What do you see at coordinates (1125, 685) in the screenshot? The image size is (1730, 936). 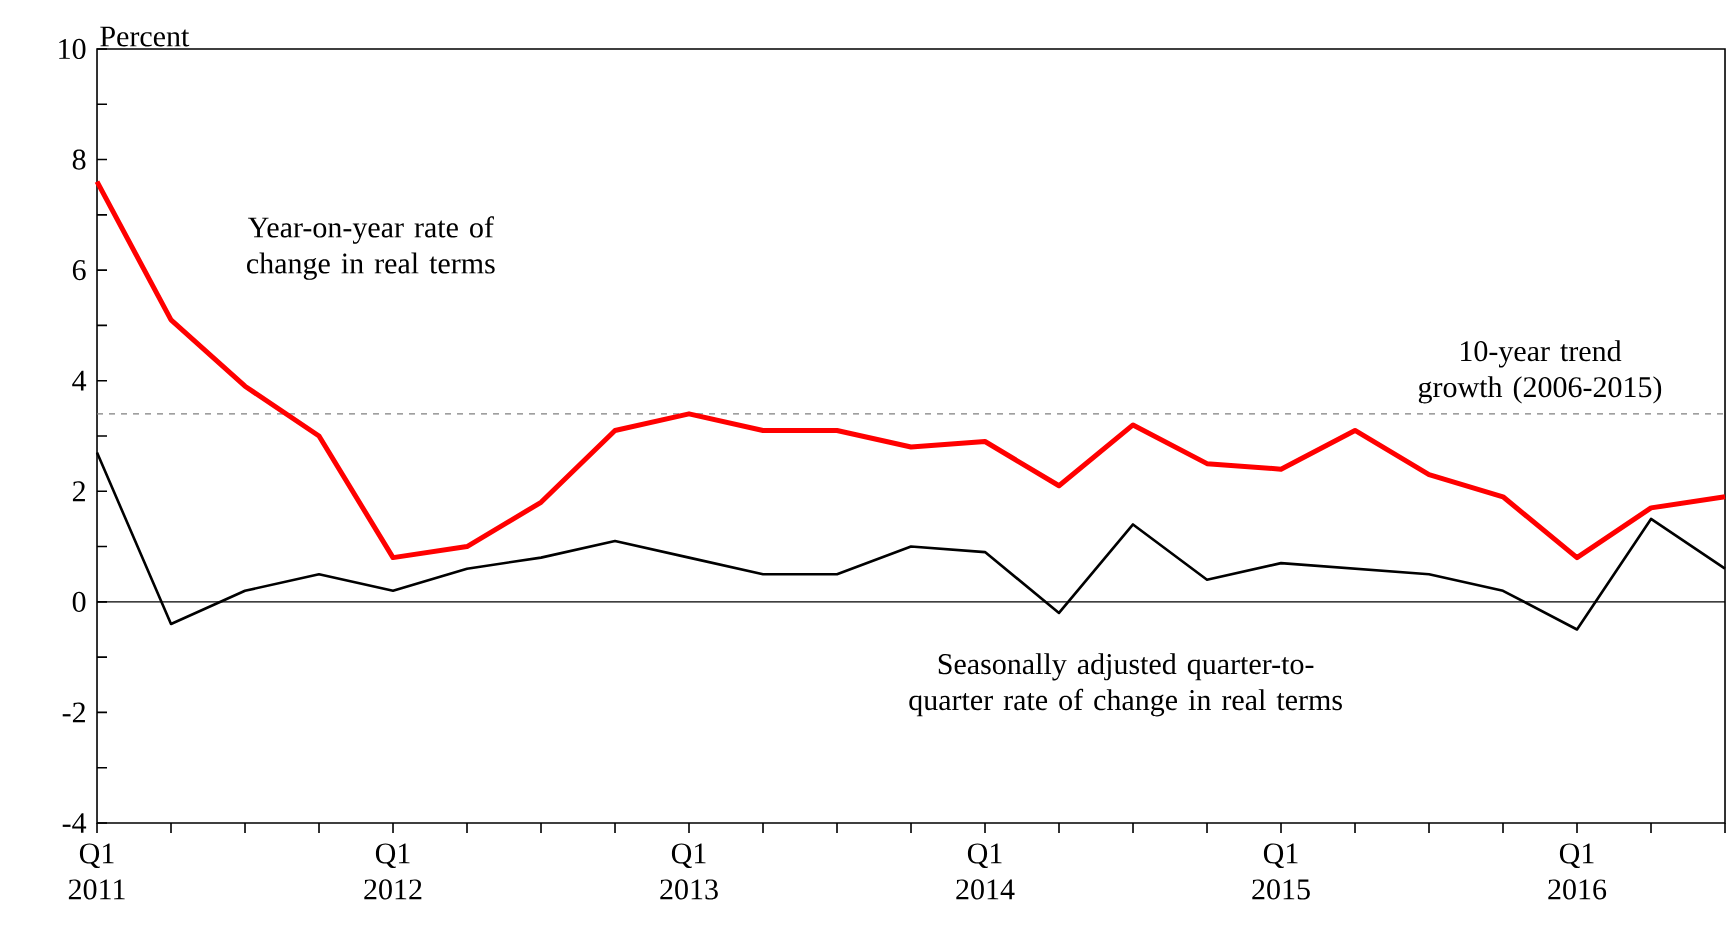 I see `text: Seasonally adjusted quarter-to-quarter rate of change in real terms` at bounding box center [1125, 685].